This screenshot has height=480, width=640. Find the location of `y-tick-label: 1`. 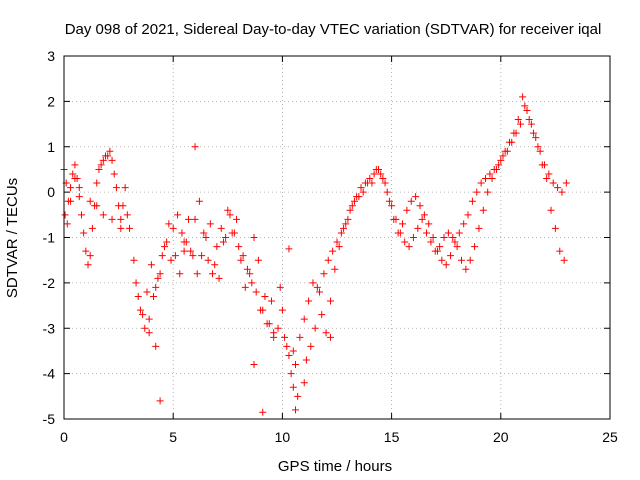

y-tick-label: 1 is located at coordinates (51, 147).